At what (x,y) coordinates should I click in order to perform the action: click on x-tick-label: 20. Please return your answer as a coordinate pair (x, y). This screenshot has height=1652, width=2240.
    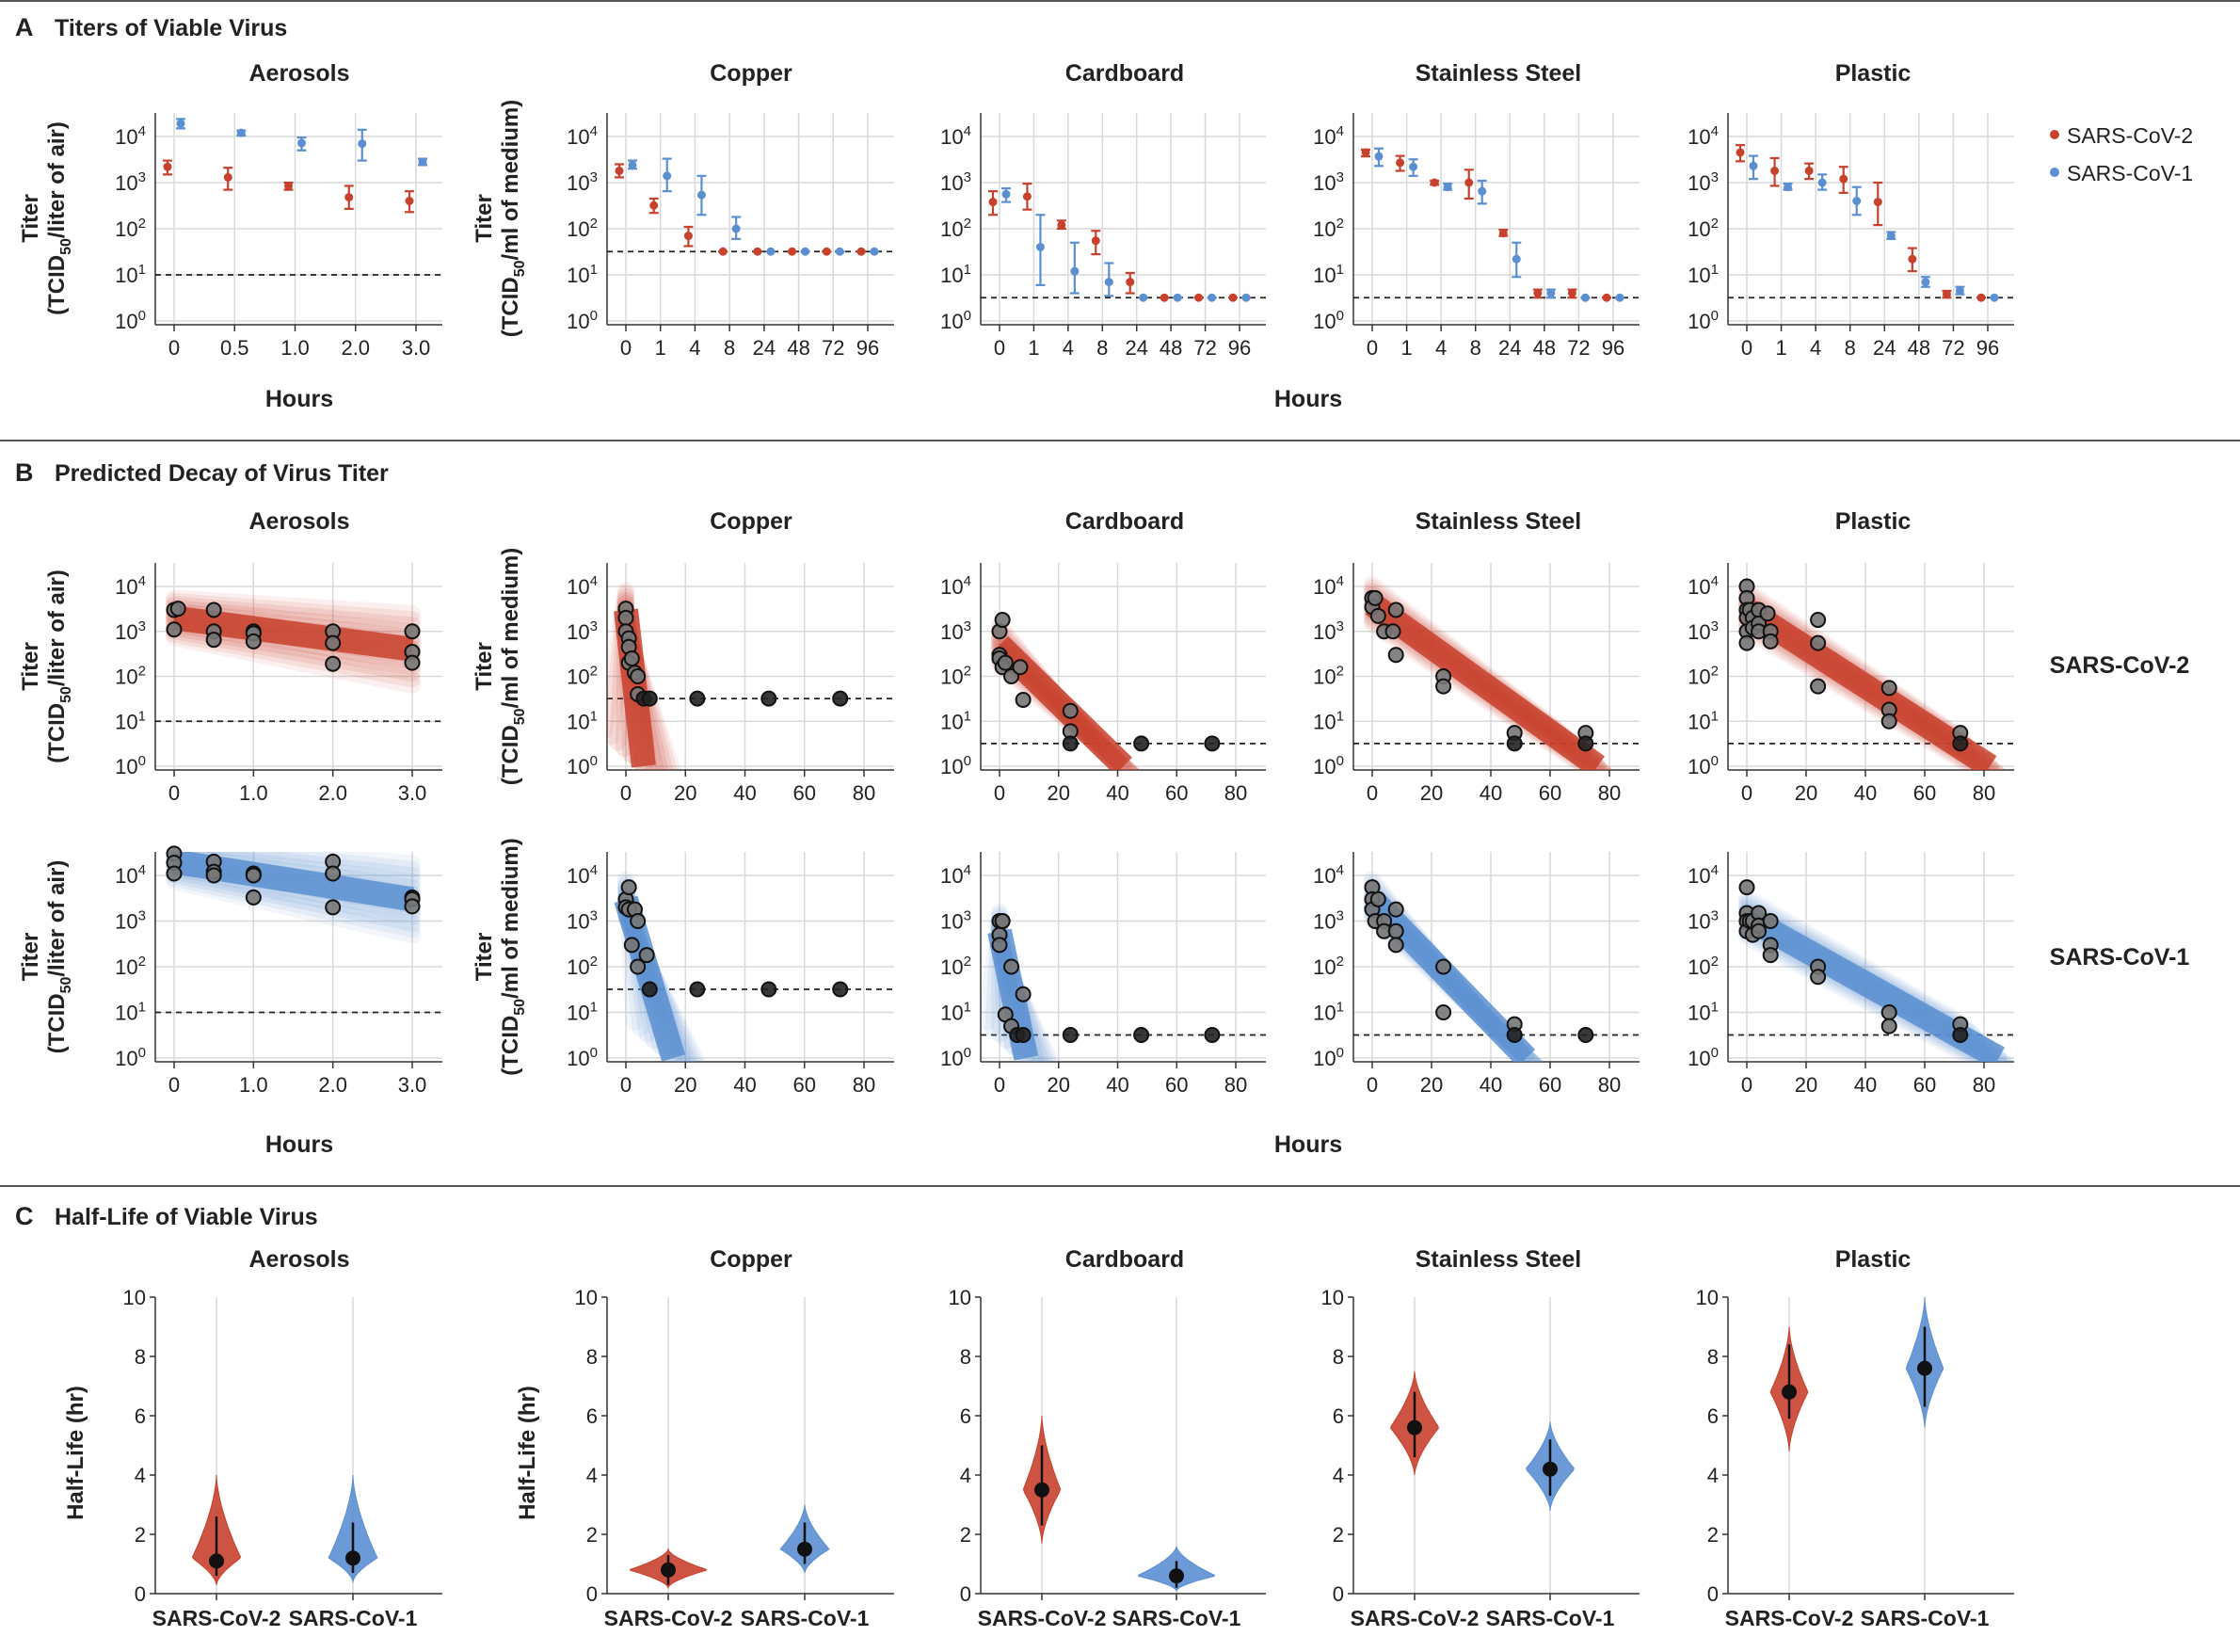
    Looking at the image, I should click on (1059, 1085).